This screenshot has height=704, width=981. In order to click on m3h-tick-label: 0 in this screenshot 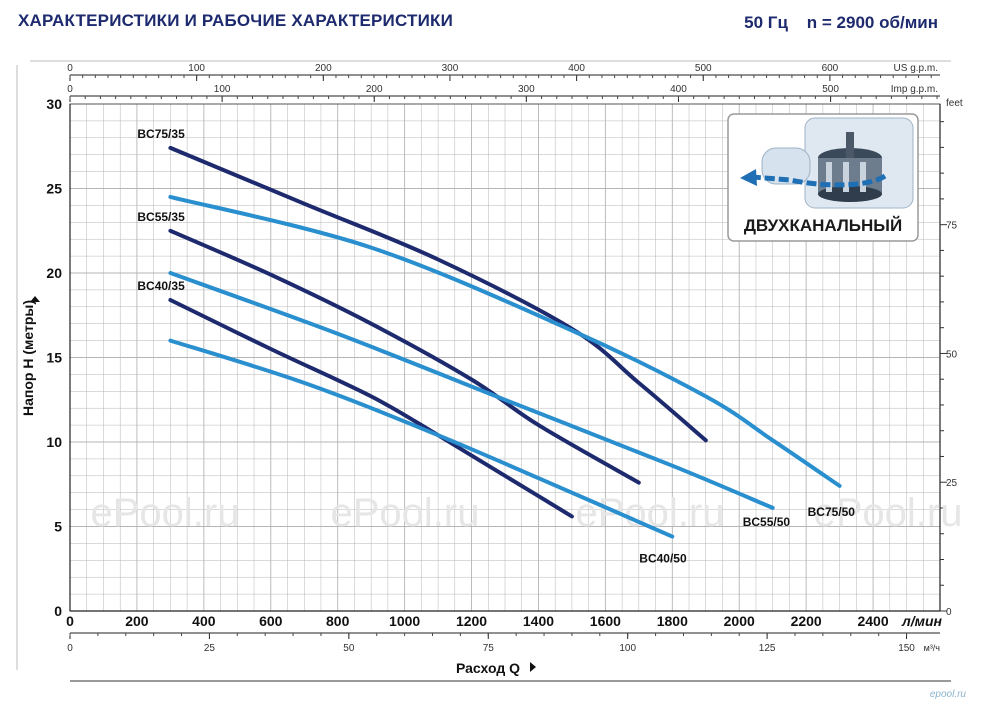, I will do `click(70, 648)`.